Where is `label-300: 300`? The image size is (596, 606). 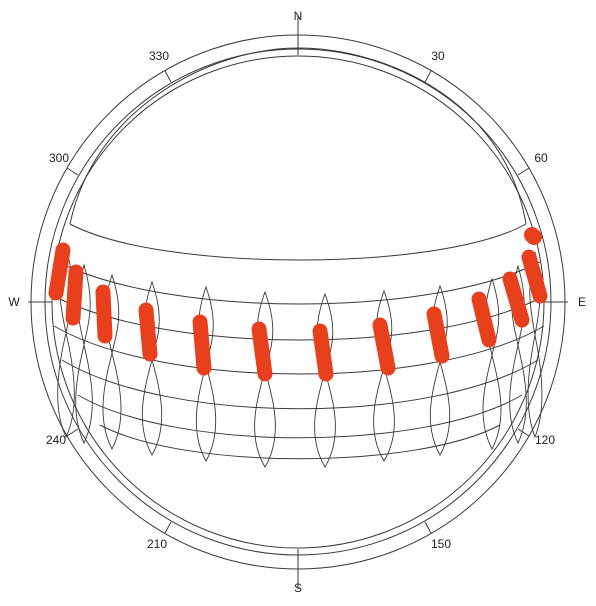
label-300: 300 is located at coordinates (59, 158).